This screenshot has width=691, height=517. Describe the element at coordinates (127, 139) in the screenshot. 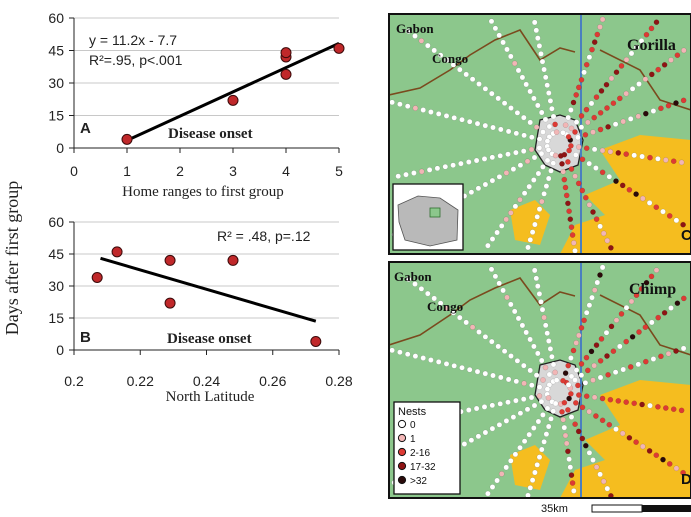

I see `chart-a-point` at that location.